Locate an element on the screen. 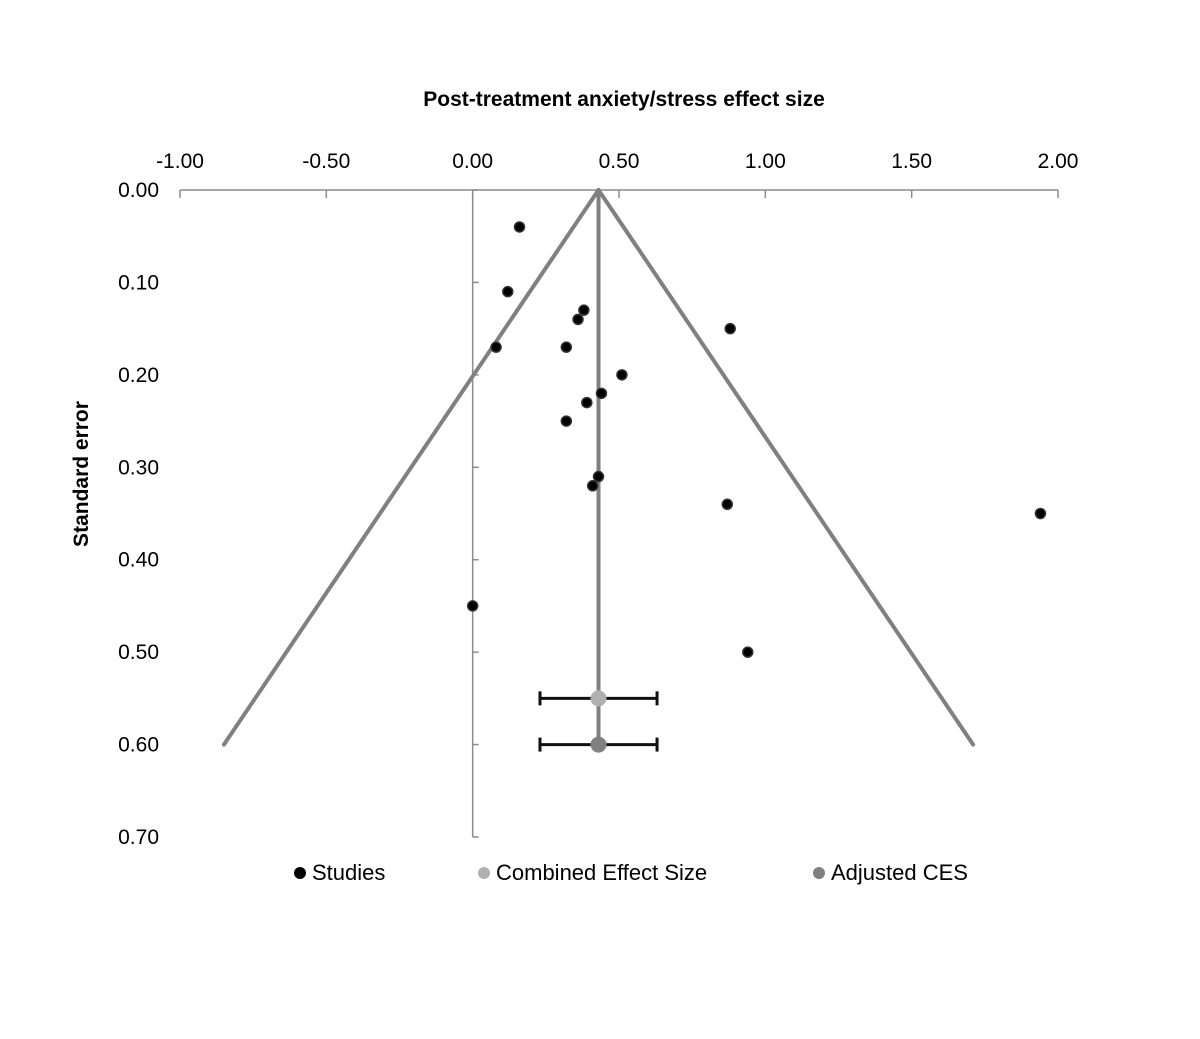 The height and width of the screenshot is (1039, 1200). legend-marker-combined-effect-size is located at coordinates (484, 873).